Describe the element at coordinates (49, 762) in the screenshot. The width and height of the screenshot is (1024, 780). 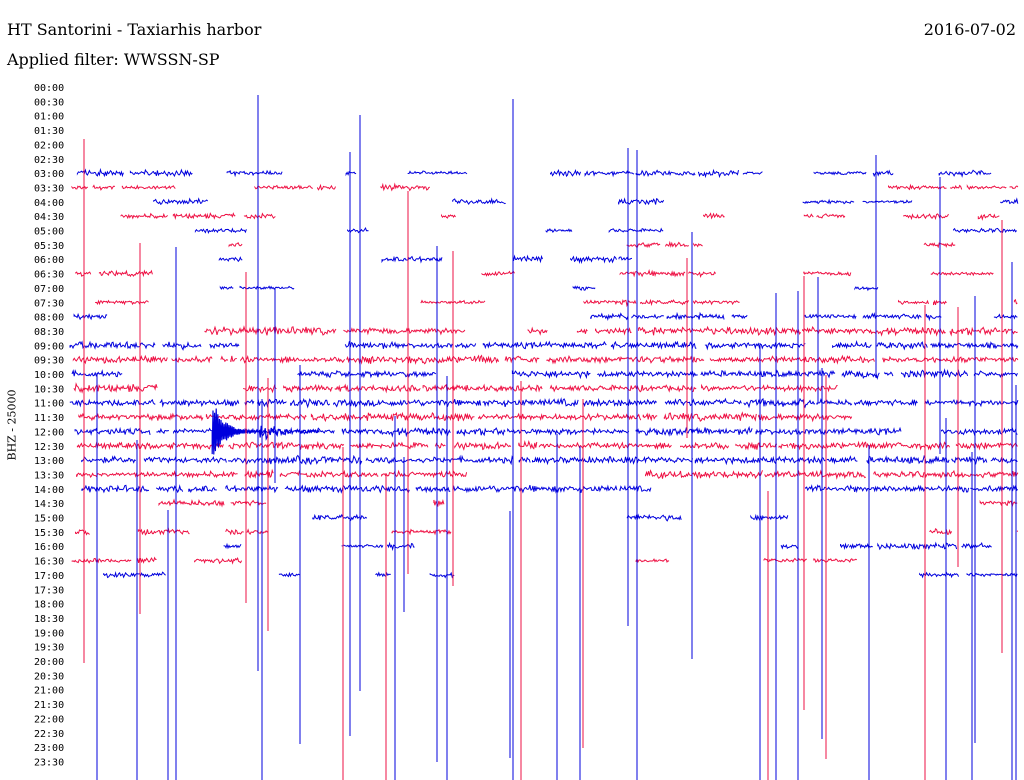
I see `time-tick-label: 23:30` at that location.